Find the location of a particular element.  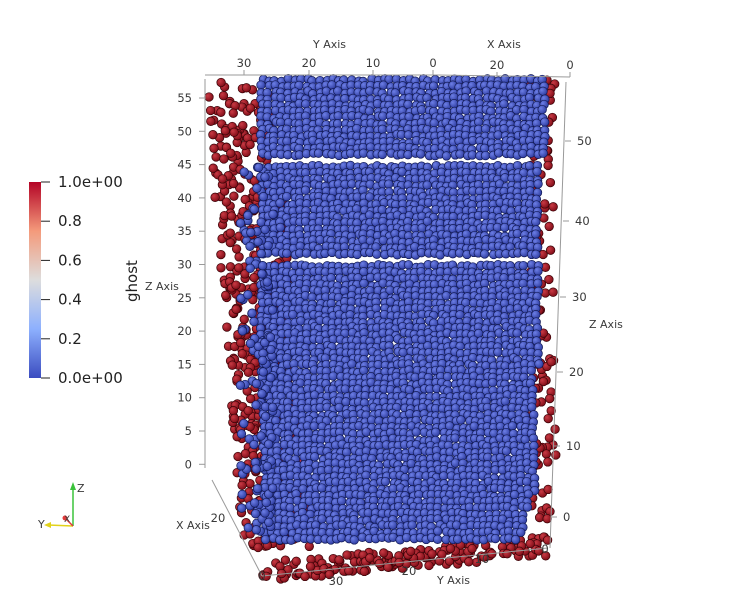

orientation-z-arrow is located at coordinates (73, 486).